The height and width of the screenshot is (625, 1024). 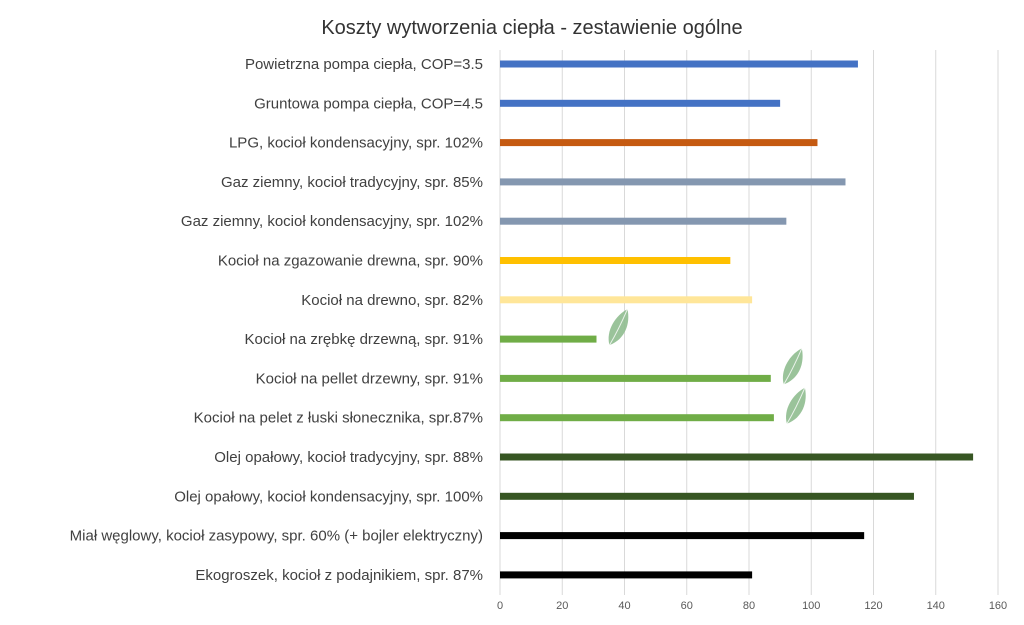 I want to click on category-label: Gaz ziemny, kocioł tradycyjny, spr. 85%, so click(x=352, y=182).